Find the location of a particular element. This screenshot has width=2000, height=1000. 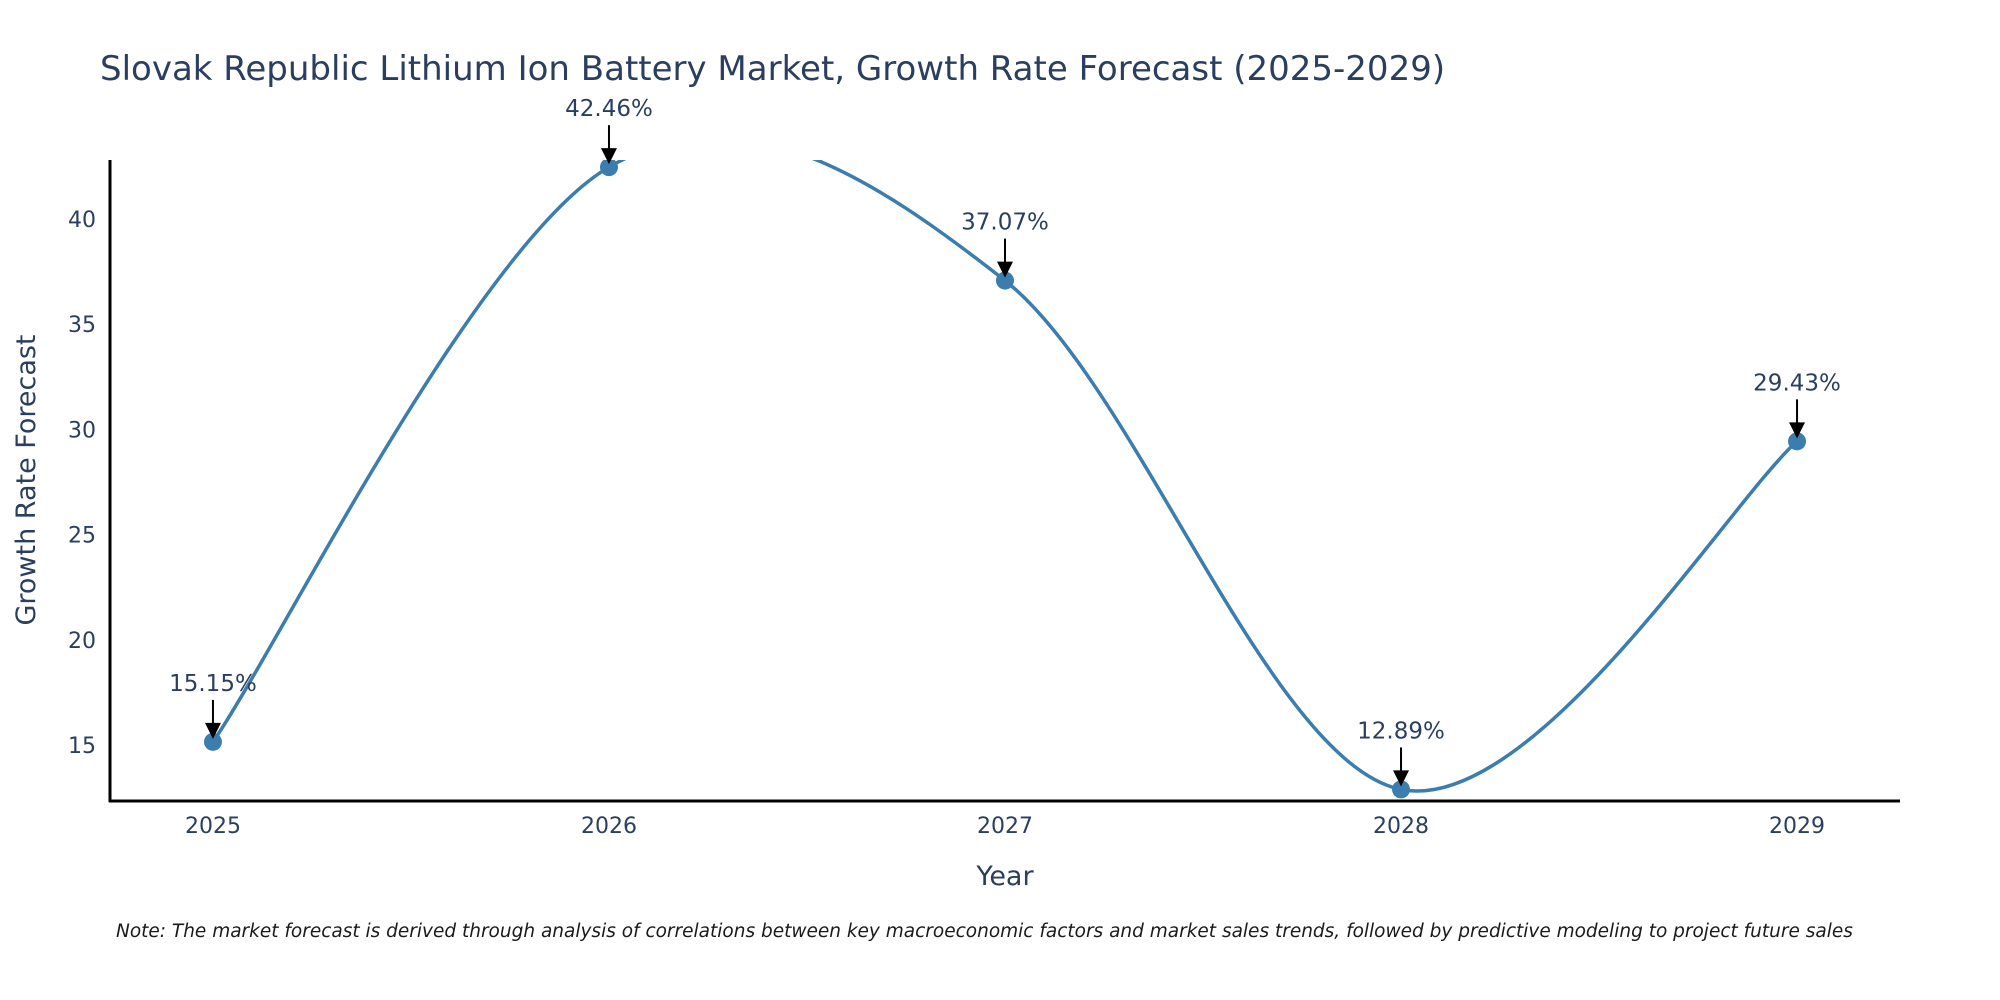

y-tick-label: 30 is located at coordinates (82, 430).